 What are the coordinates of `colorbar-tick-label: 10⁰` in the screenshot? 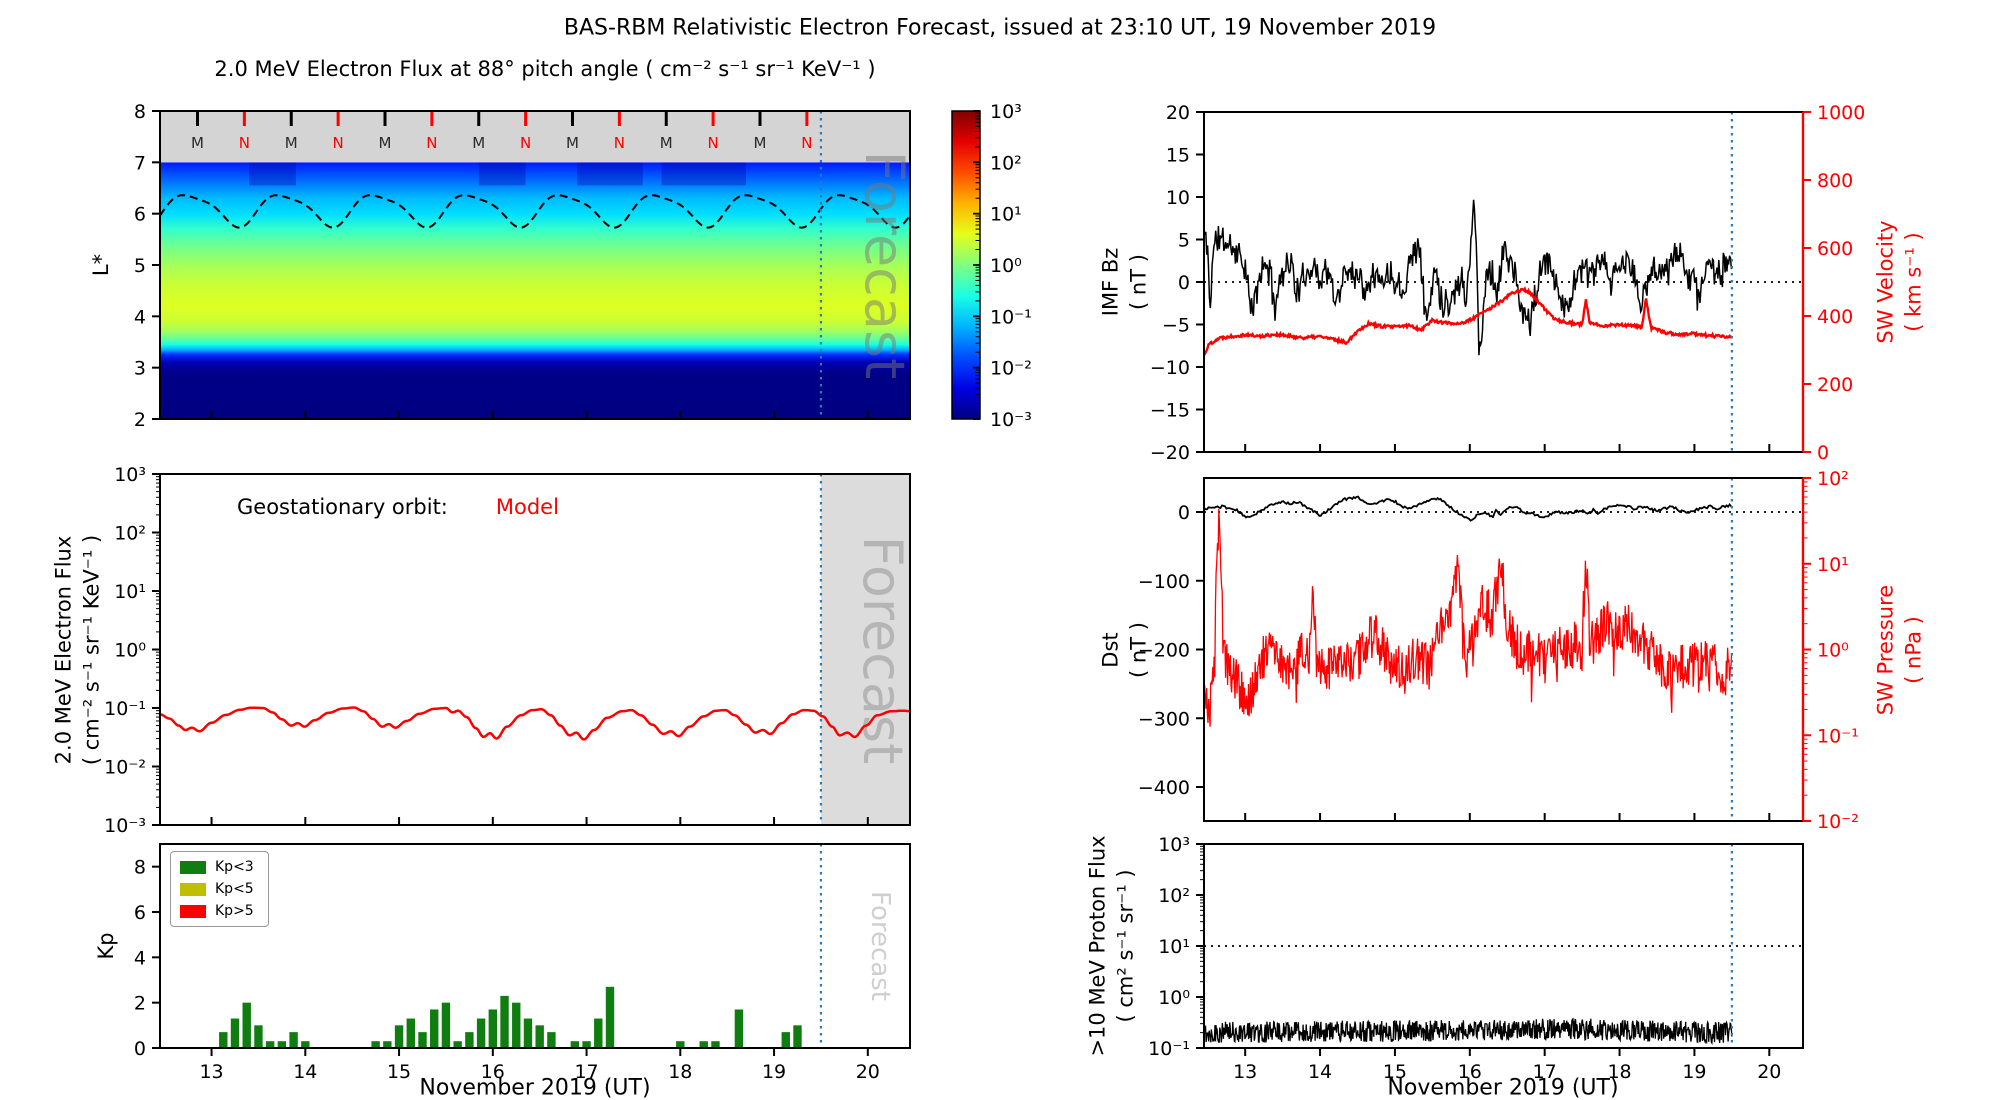 It's located at (1006, 266).